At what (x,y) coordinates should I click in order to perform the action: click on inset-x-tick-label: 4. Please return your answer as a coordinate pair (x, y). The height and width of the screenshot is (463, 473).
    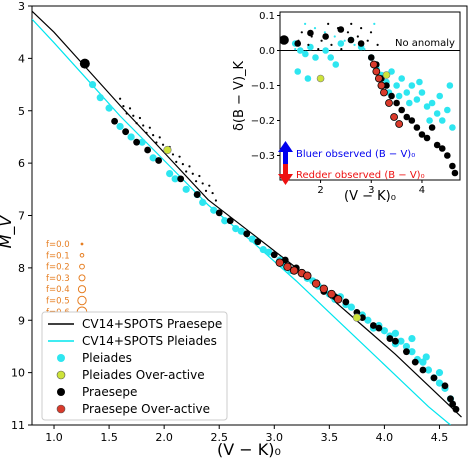
    Looking at the image, I should click on (422, 190).